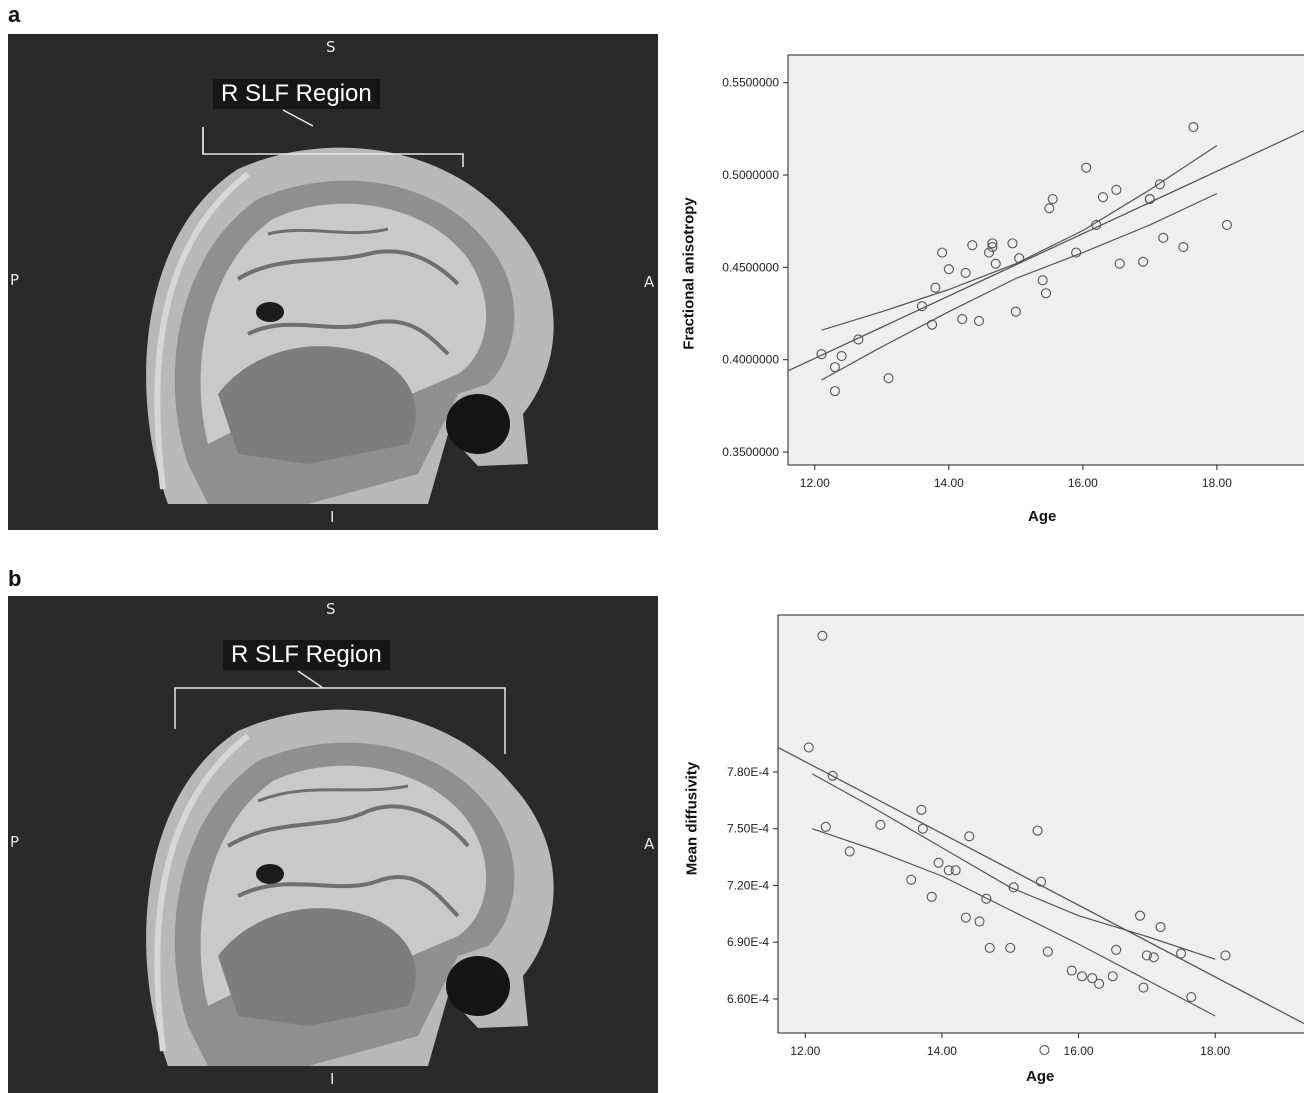 The width and height of the screenshot is (1304, 1093). I want to click on y-tick-label: 7.20E-4, so click(748, 885).